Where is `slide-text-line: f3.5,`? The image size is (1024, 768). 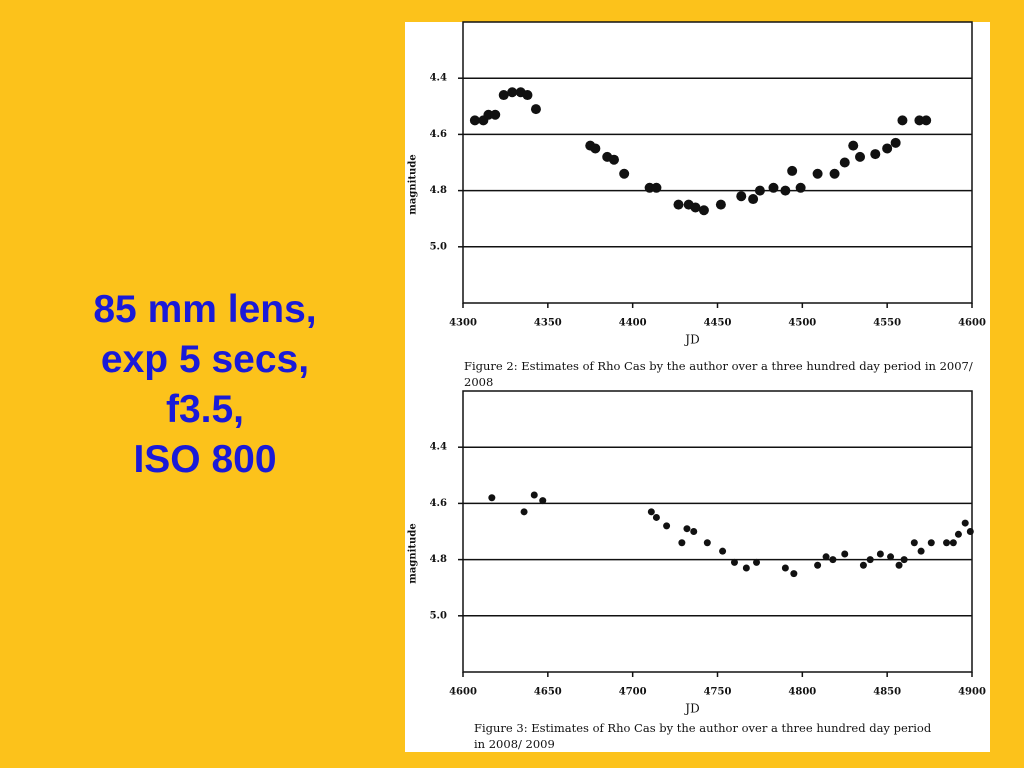
slide-text-line: f3.5, is located at coordinates (205, 409).